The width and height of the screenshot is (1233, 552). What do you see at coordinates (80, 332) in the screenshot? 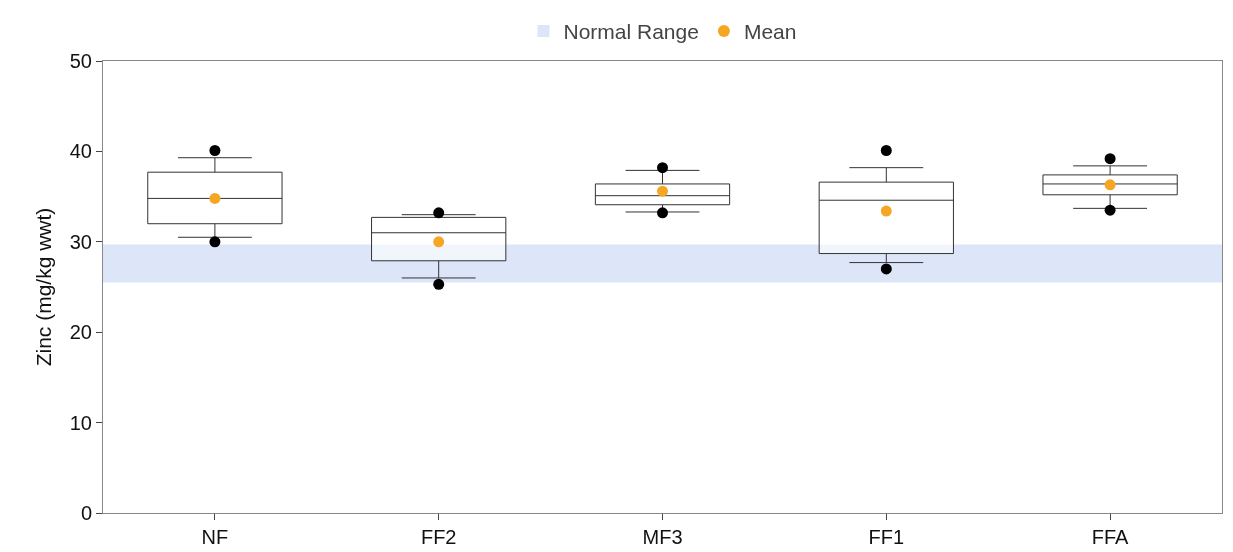
I see `y-tick-label: 20` at bounding box center [80, 332].